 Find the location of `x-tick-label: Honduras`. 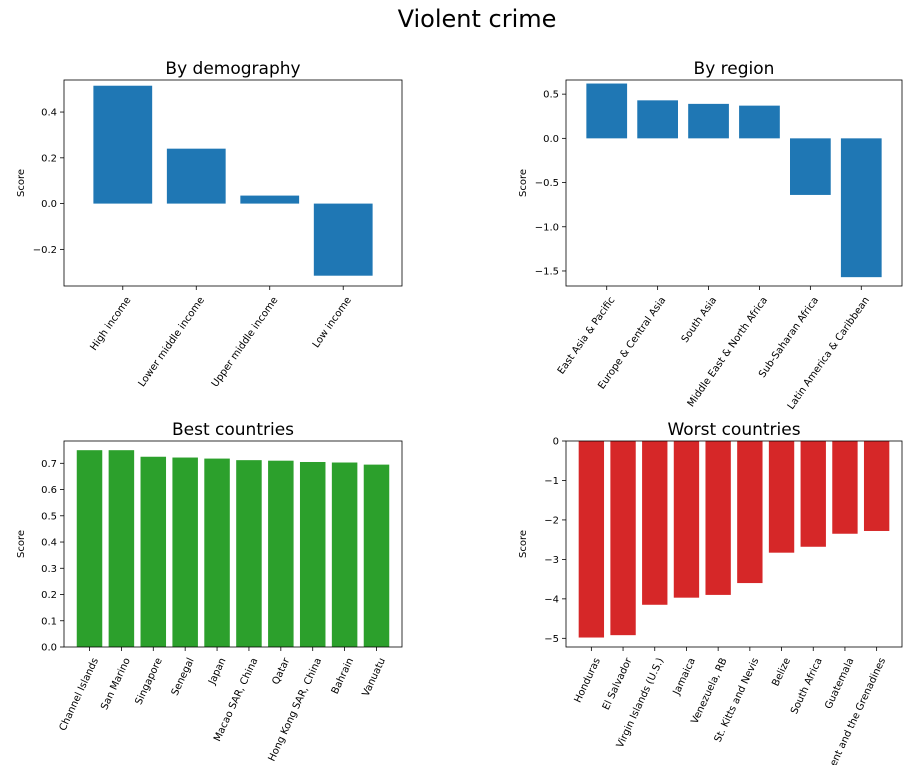

x-tick-label: Honduras is located at coordinates (588, 680).